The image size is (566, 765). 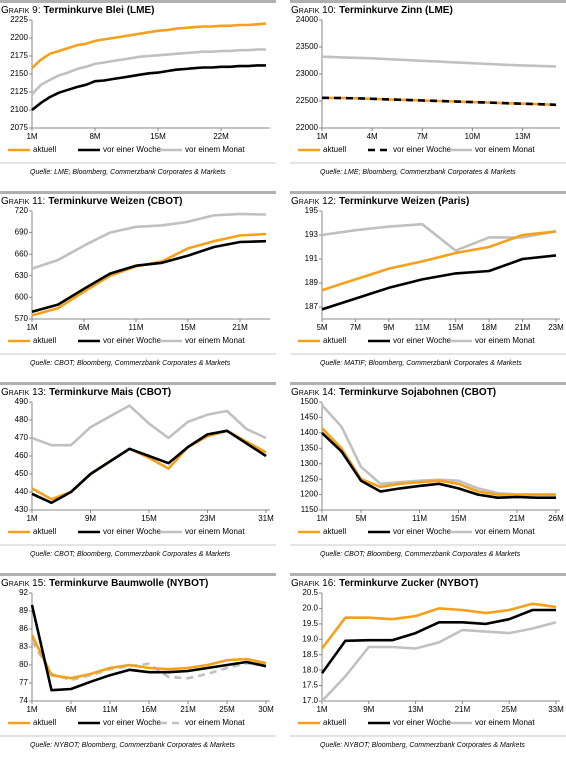 I want to click on y-tick-label: 460, so click(x=22, y=455).